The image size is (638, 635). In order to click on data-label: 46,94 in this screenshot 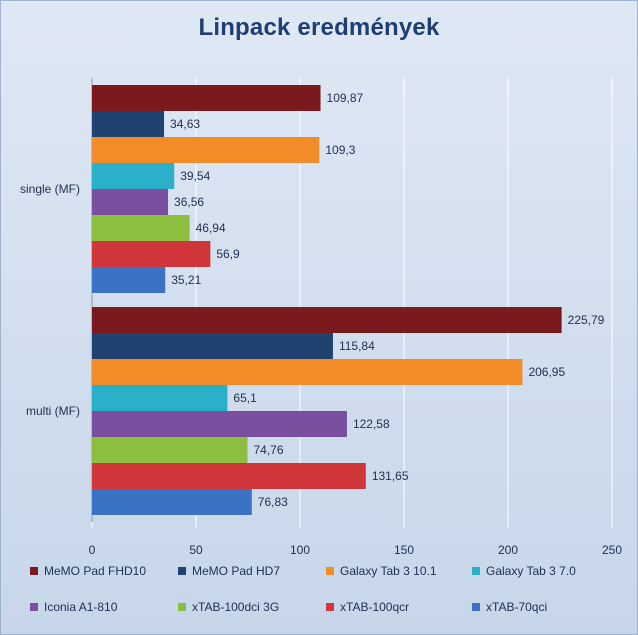, I will do `click(211, 228)`.